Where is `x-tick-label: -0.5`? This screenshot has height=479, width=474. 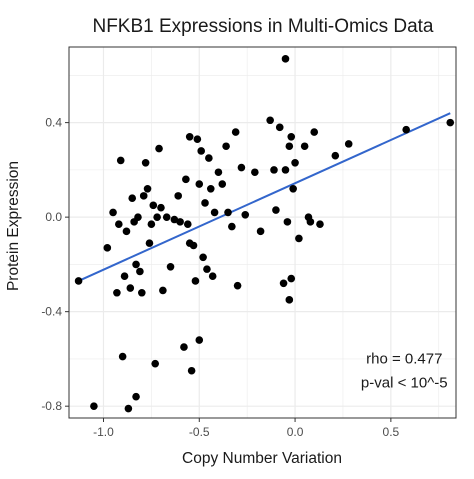
x-tick-label: -0.5 is located at coordinates (199, 432).